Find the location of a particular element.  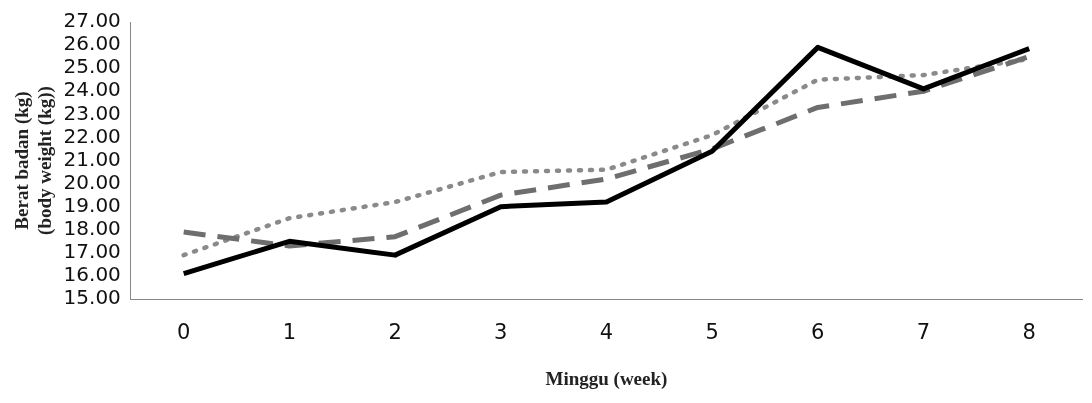

x-tick-label: 0 is located at coordinates (184, 332).